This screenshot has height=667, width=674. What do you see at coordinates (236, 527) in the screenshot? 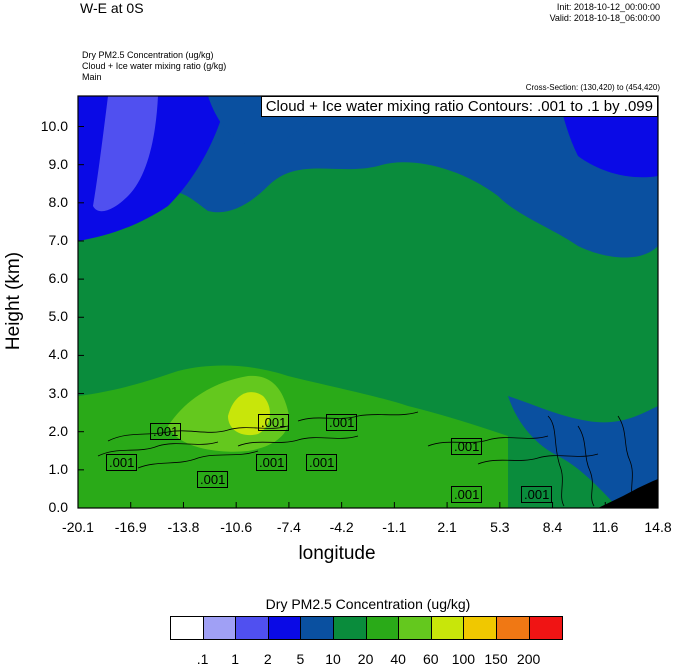
I see `x-tick-label: -10.6` at bounding box center [236, 527].